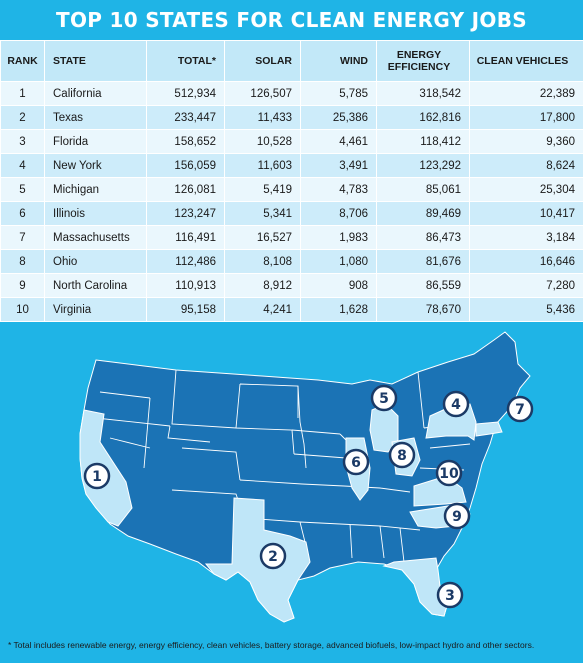  What do you see at coordinates (526, 309) in the screenshot?
I see `cell-clean-vehicles: 5,436` at bounding box center [526, 309].